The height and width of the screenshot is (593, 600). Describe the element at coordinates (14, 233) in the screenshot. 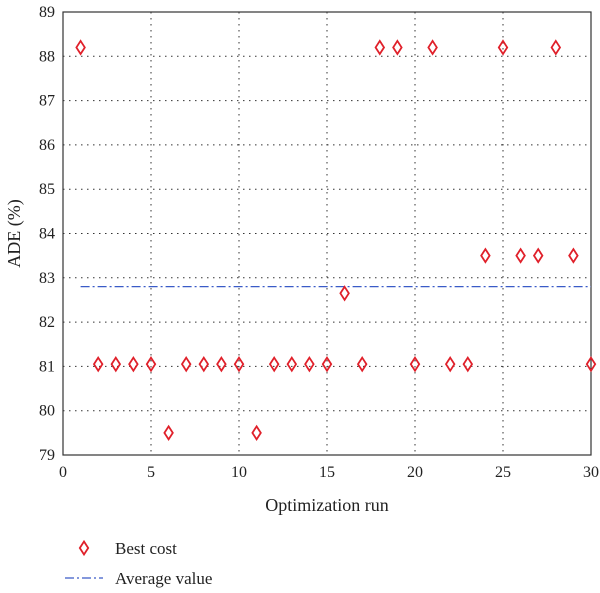

I see `y-axis-label: ADE (%)` at that location.